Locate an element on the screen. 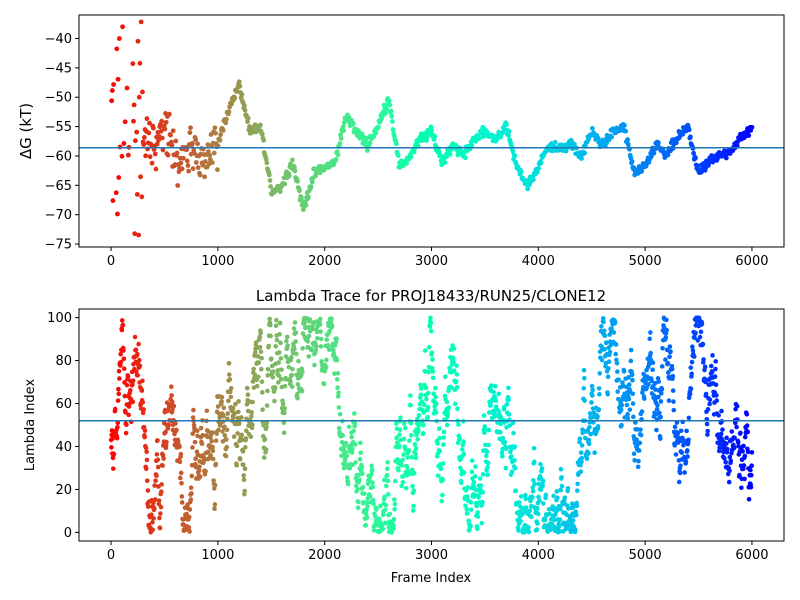 The image size is (800, 600). x-tick-label: 0 is located at coordinates (111, 261).